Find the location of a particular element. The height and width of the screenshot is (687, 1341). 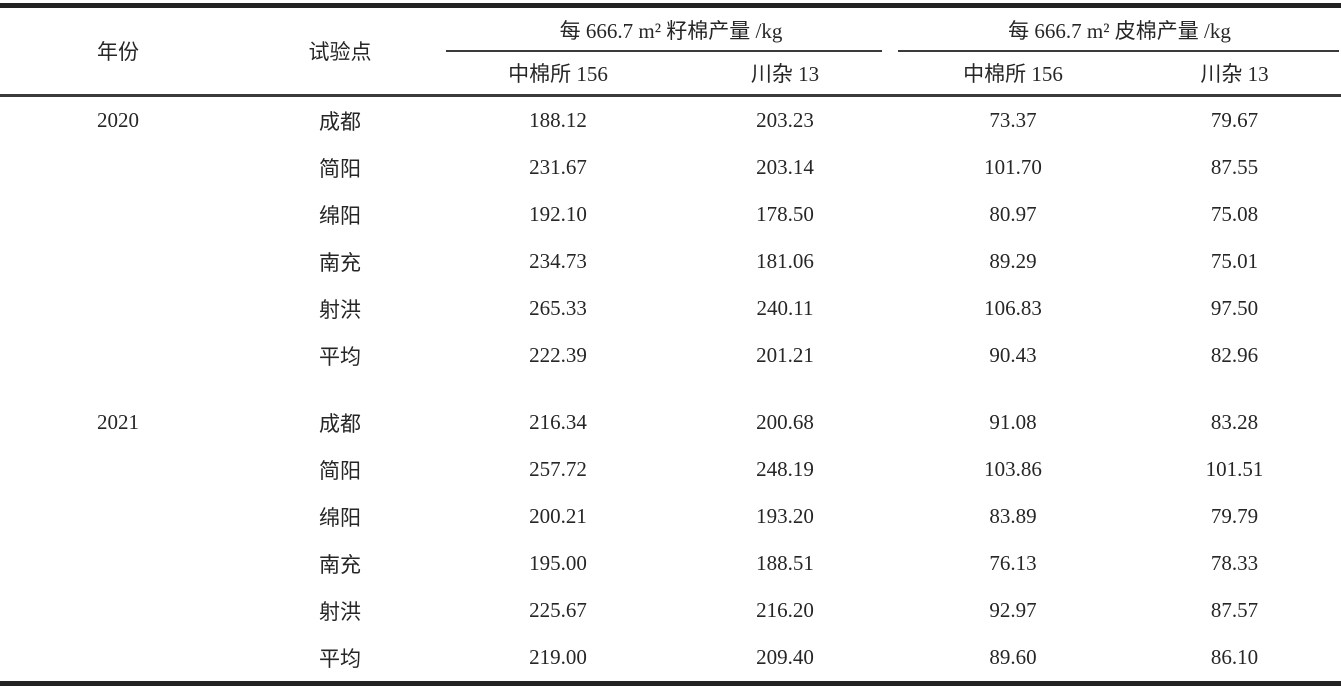

value-cell: 83.89 is located at coordinates (1013, 516).